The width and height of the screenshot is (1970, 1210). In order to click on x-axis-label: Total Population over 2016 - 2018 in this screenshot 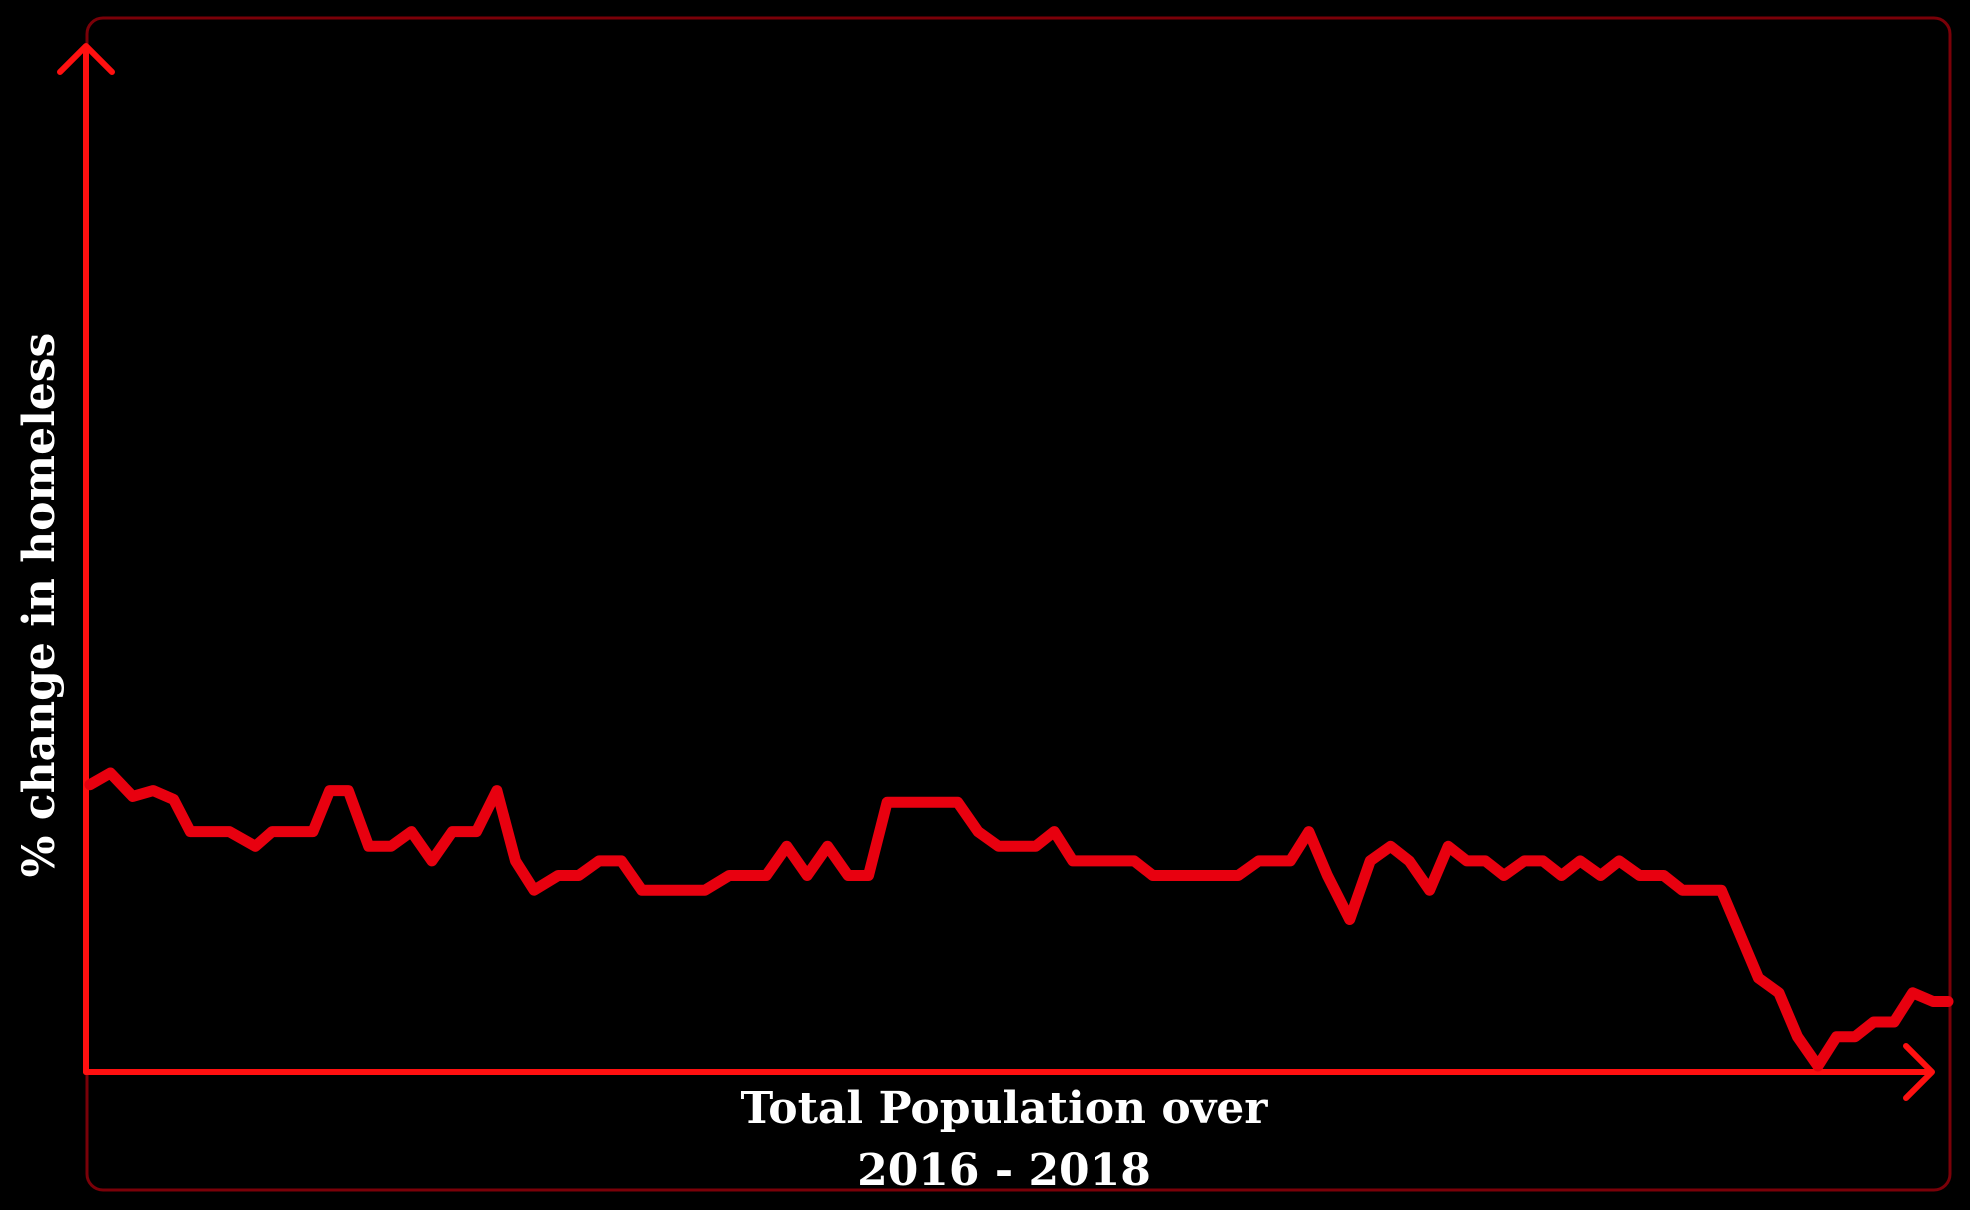, I will do `click(1004, 1140)`.